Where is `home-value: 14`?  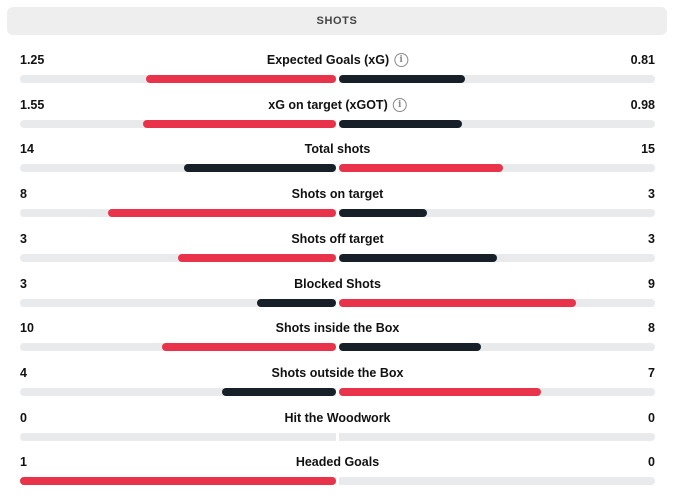 home-value: 14 is located at coordinates (27, 149).